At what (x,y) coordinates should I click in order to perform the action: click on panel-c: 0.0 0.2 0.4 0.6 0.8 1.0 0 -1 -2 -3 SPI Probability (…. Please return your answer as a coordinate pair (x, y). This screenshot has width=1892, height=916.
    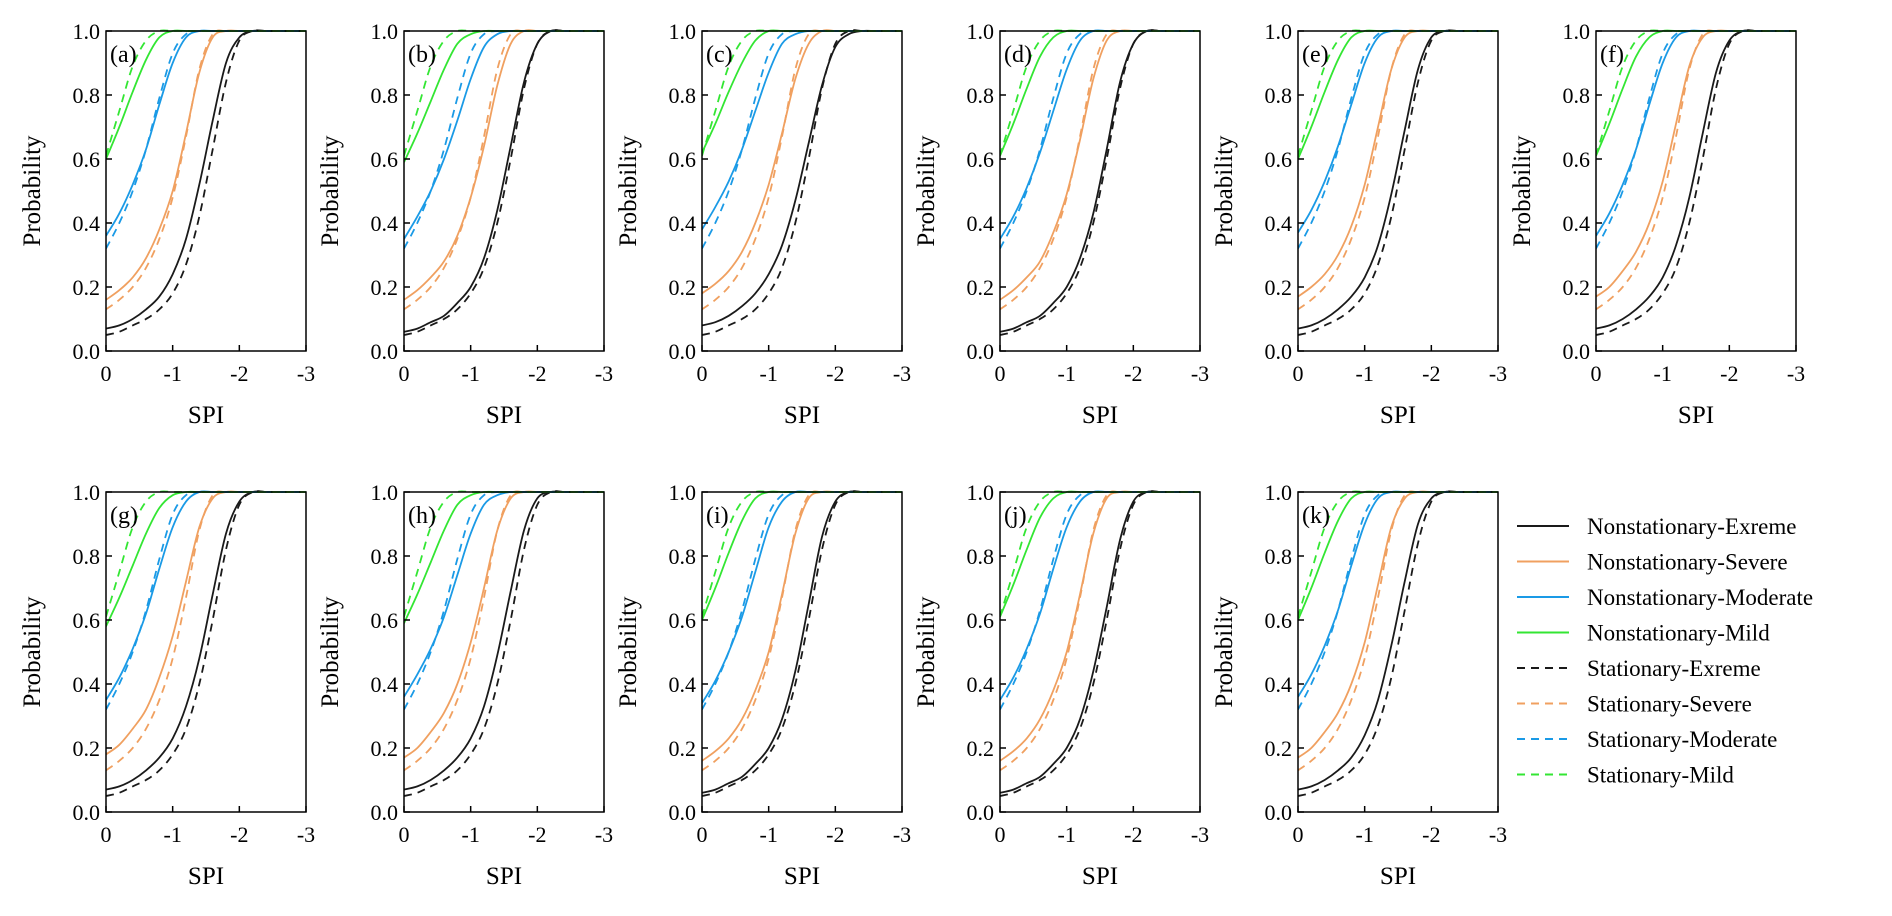
    Looking at the image, I should click on (763, 224).